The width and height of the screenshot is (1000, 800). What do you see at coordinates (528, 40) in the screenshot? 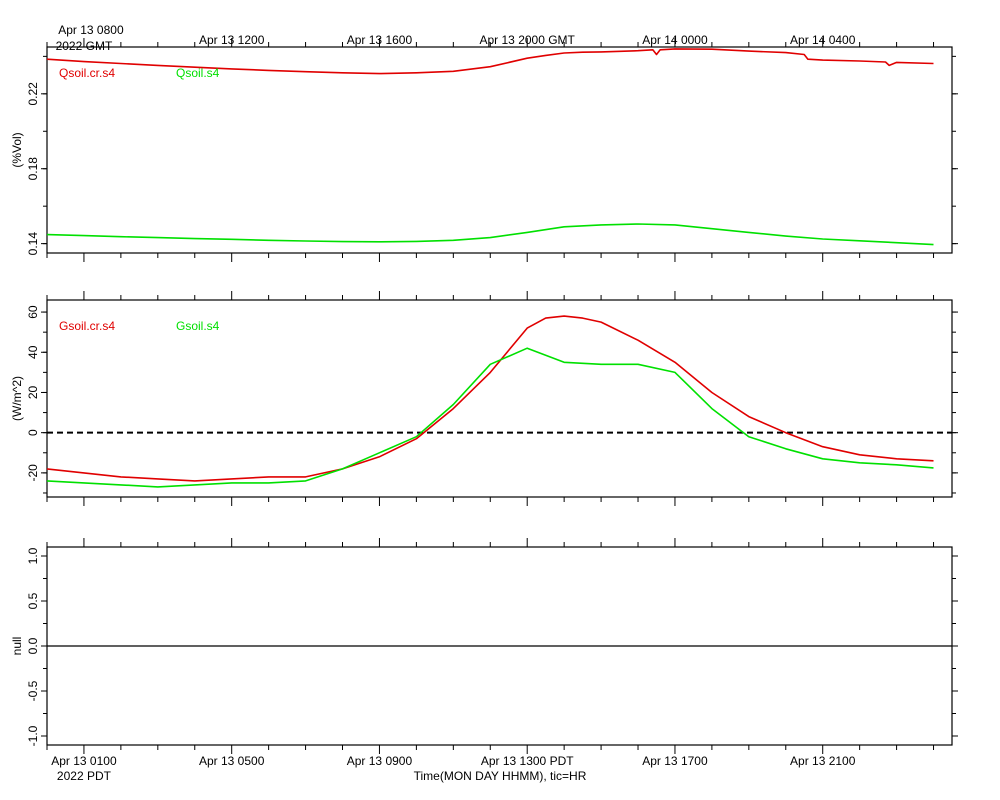
I see `top-axis-label: Apr 13 2000 GMT` at bounding box center [528, 40].